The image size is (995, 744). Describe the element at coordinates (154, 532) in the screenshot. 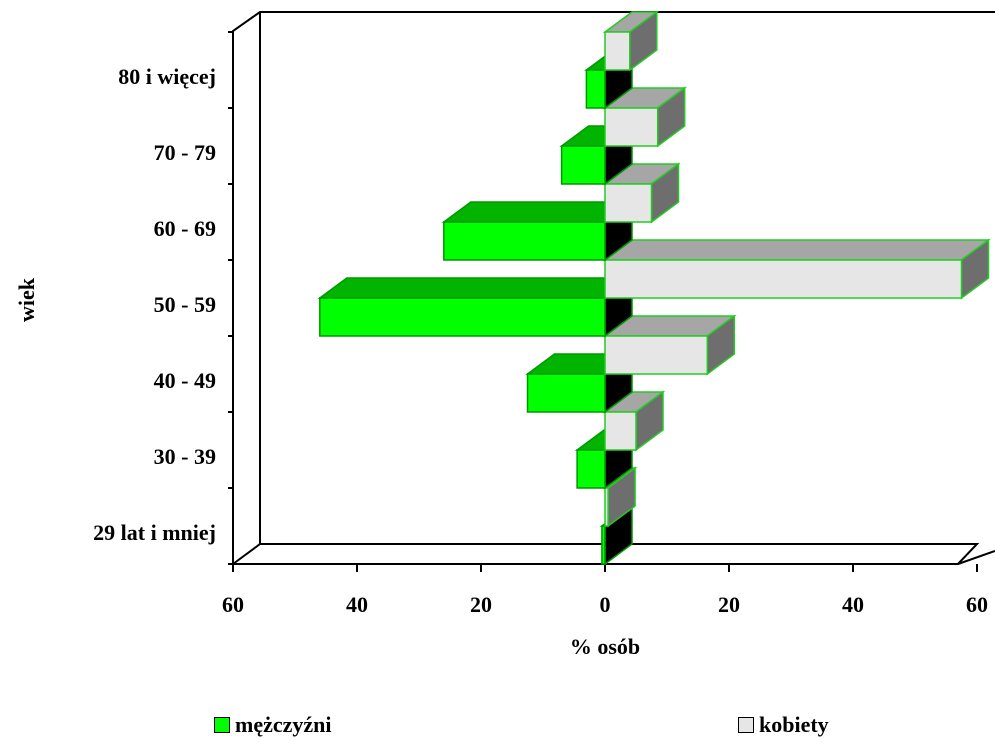

I see `y-tick-label: 29 lat i mniej` at that location.